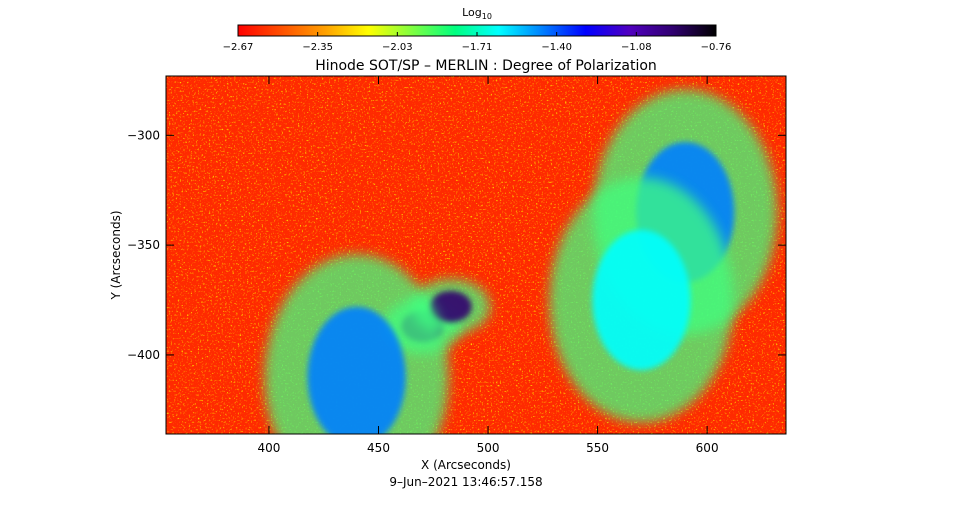  What do you see at coordinates (143, 245) in the screenshot?
I see `y-tick-label: −350` at bounding box center [143, 245].